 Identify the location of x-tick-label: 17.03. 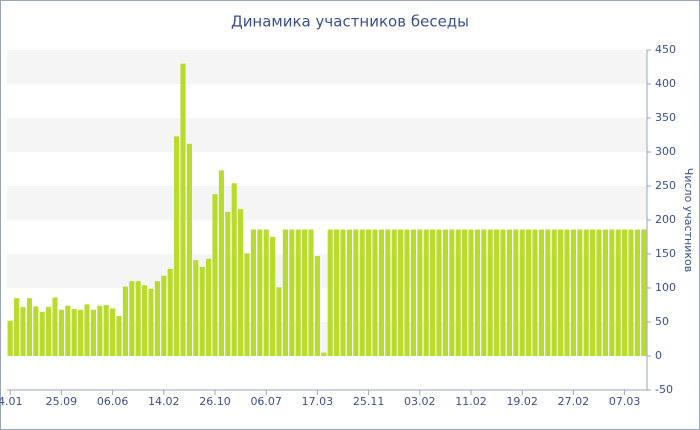
(318, 401).